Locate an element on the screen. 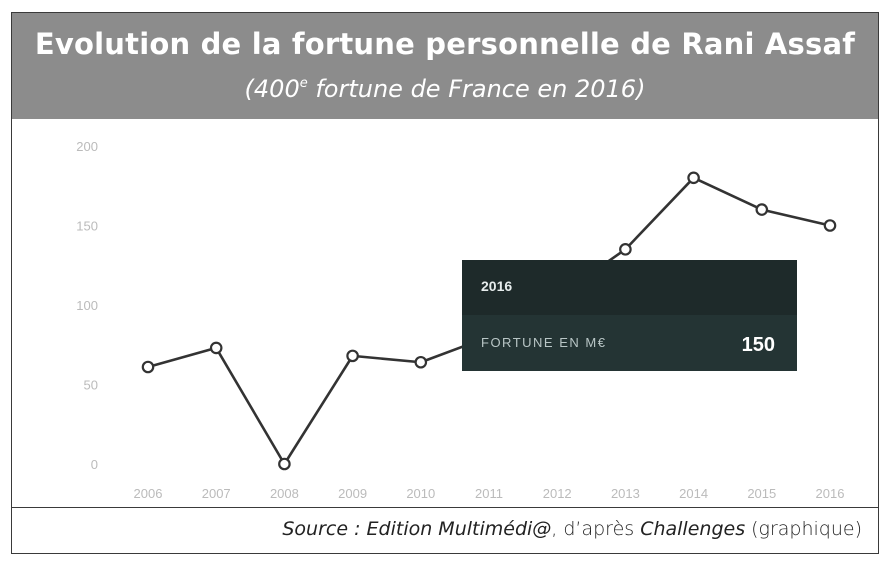  source-part3: Challenges is located at coordinates (693, 529).